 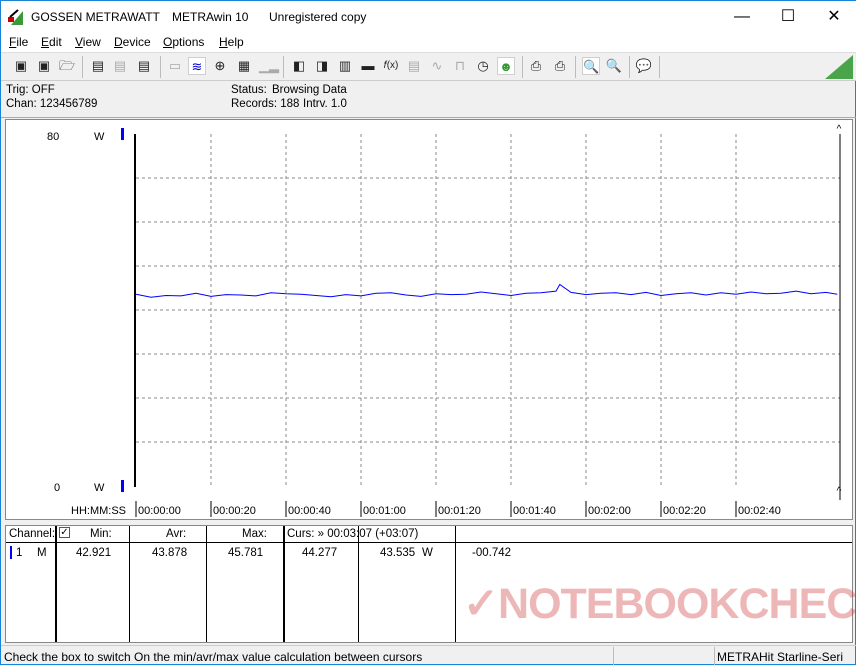 I want to click on row-diff: -00.742, so click(x=492, y=553).